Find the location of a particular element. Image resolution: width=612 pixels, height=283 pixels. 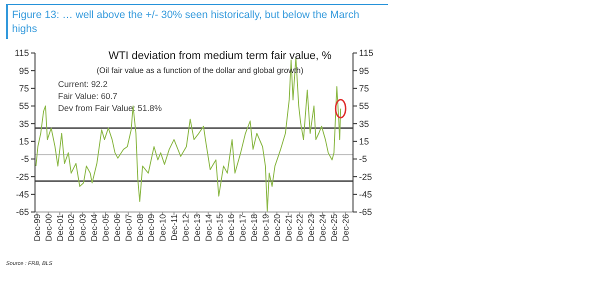

y-tick-label: -5 is located at coordinates (24, 159).